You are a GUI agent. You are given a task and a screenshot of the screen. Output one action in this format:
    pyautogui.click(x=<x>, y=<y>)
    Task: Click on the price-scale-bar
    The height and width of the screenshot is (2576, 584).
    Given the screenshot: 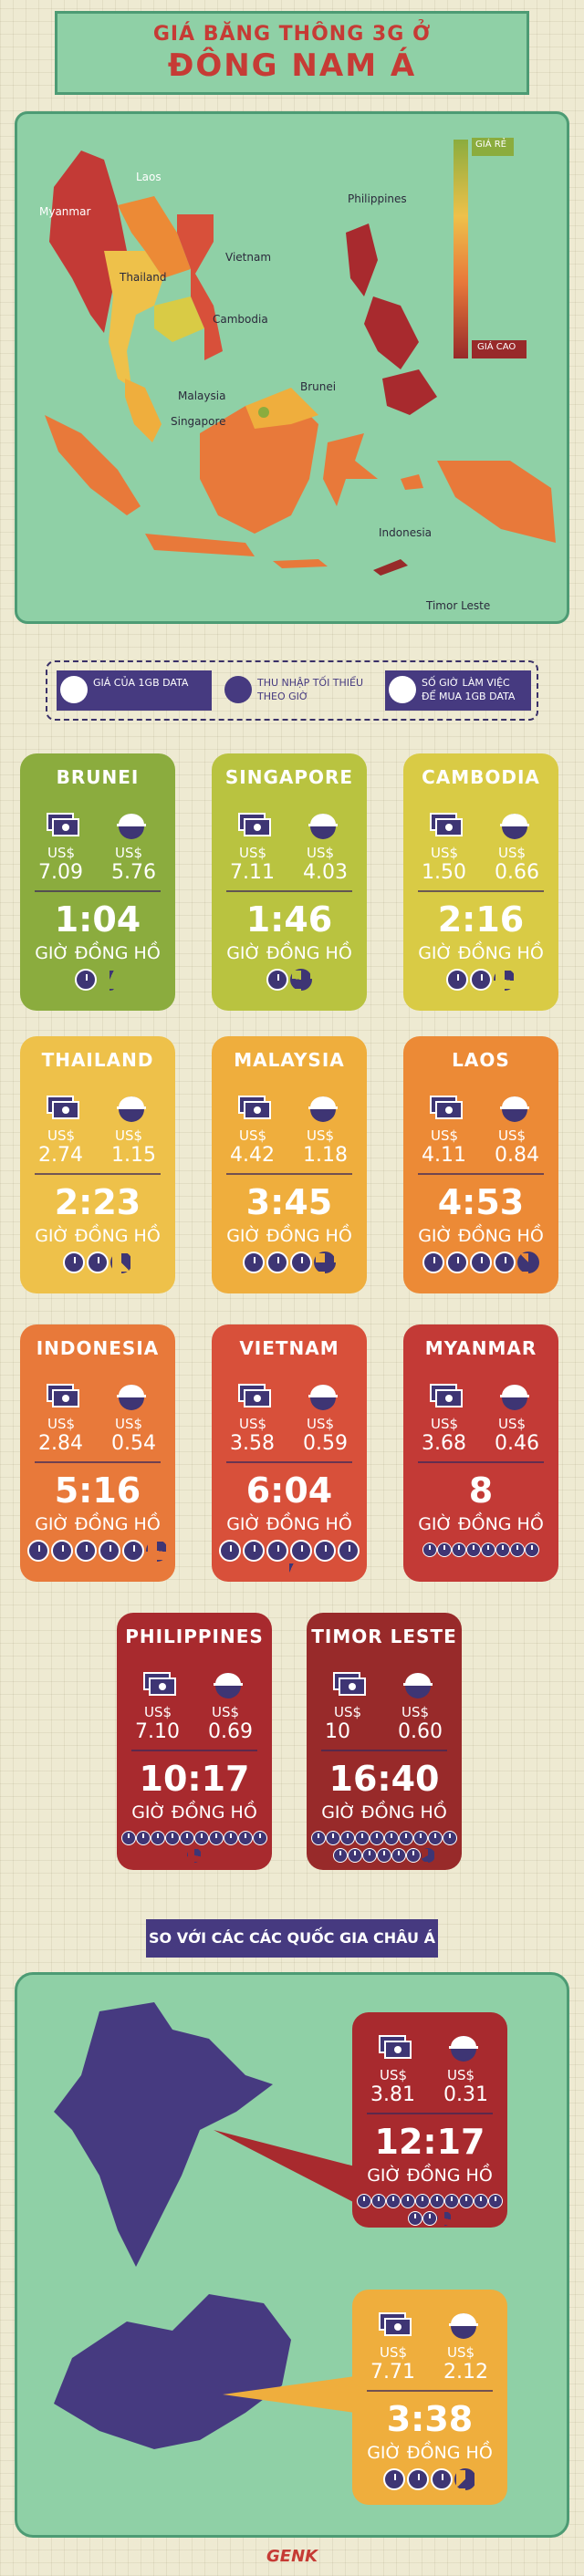 What is the action you would take?
    pyautogui.click(x=461, y=249)
    